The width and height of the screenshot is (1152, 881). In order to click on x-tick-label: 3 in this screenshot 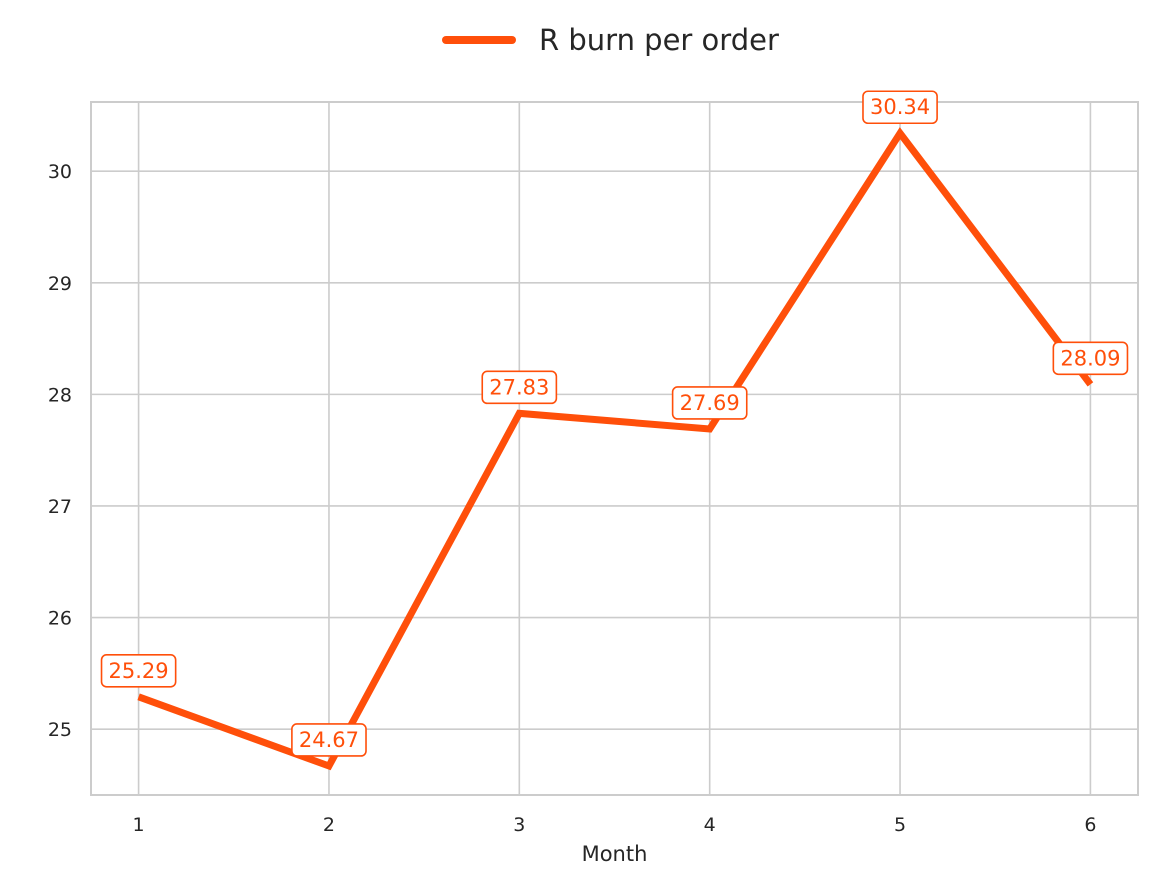, I will do `click(519, 825)`.